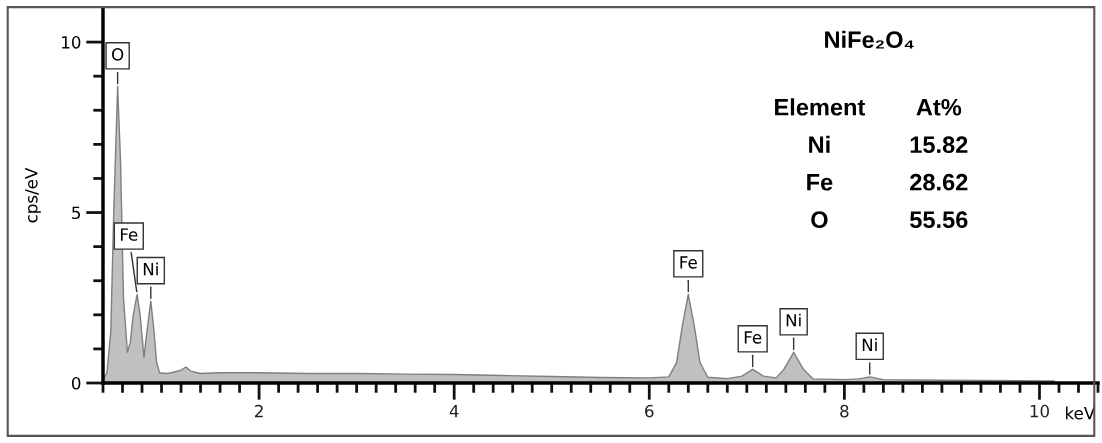 This screenshot has height=443, width=1102. I want to click on x-tick-label: 2, so click(259, 411).